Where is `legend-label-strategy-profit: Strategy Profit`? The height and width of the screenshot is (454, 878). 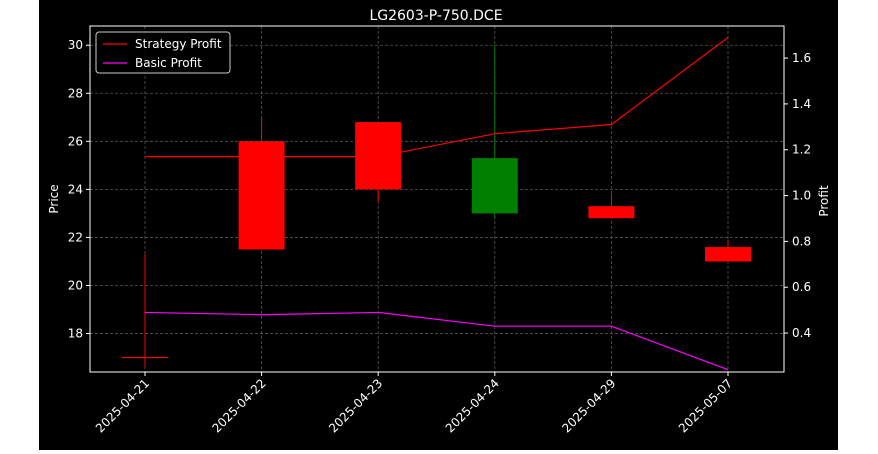 legend-label-strategy-profit: Strategy Profit is located at coordinates (178, 44).